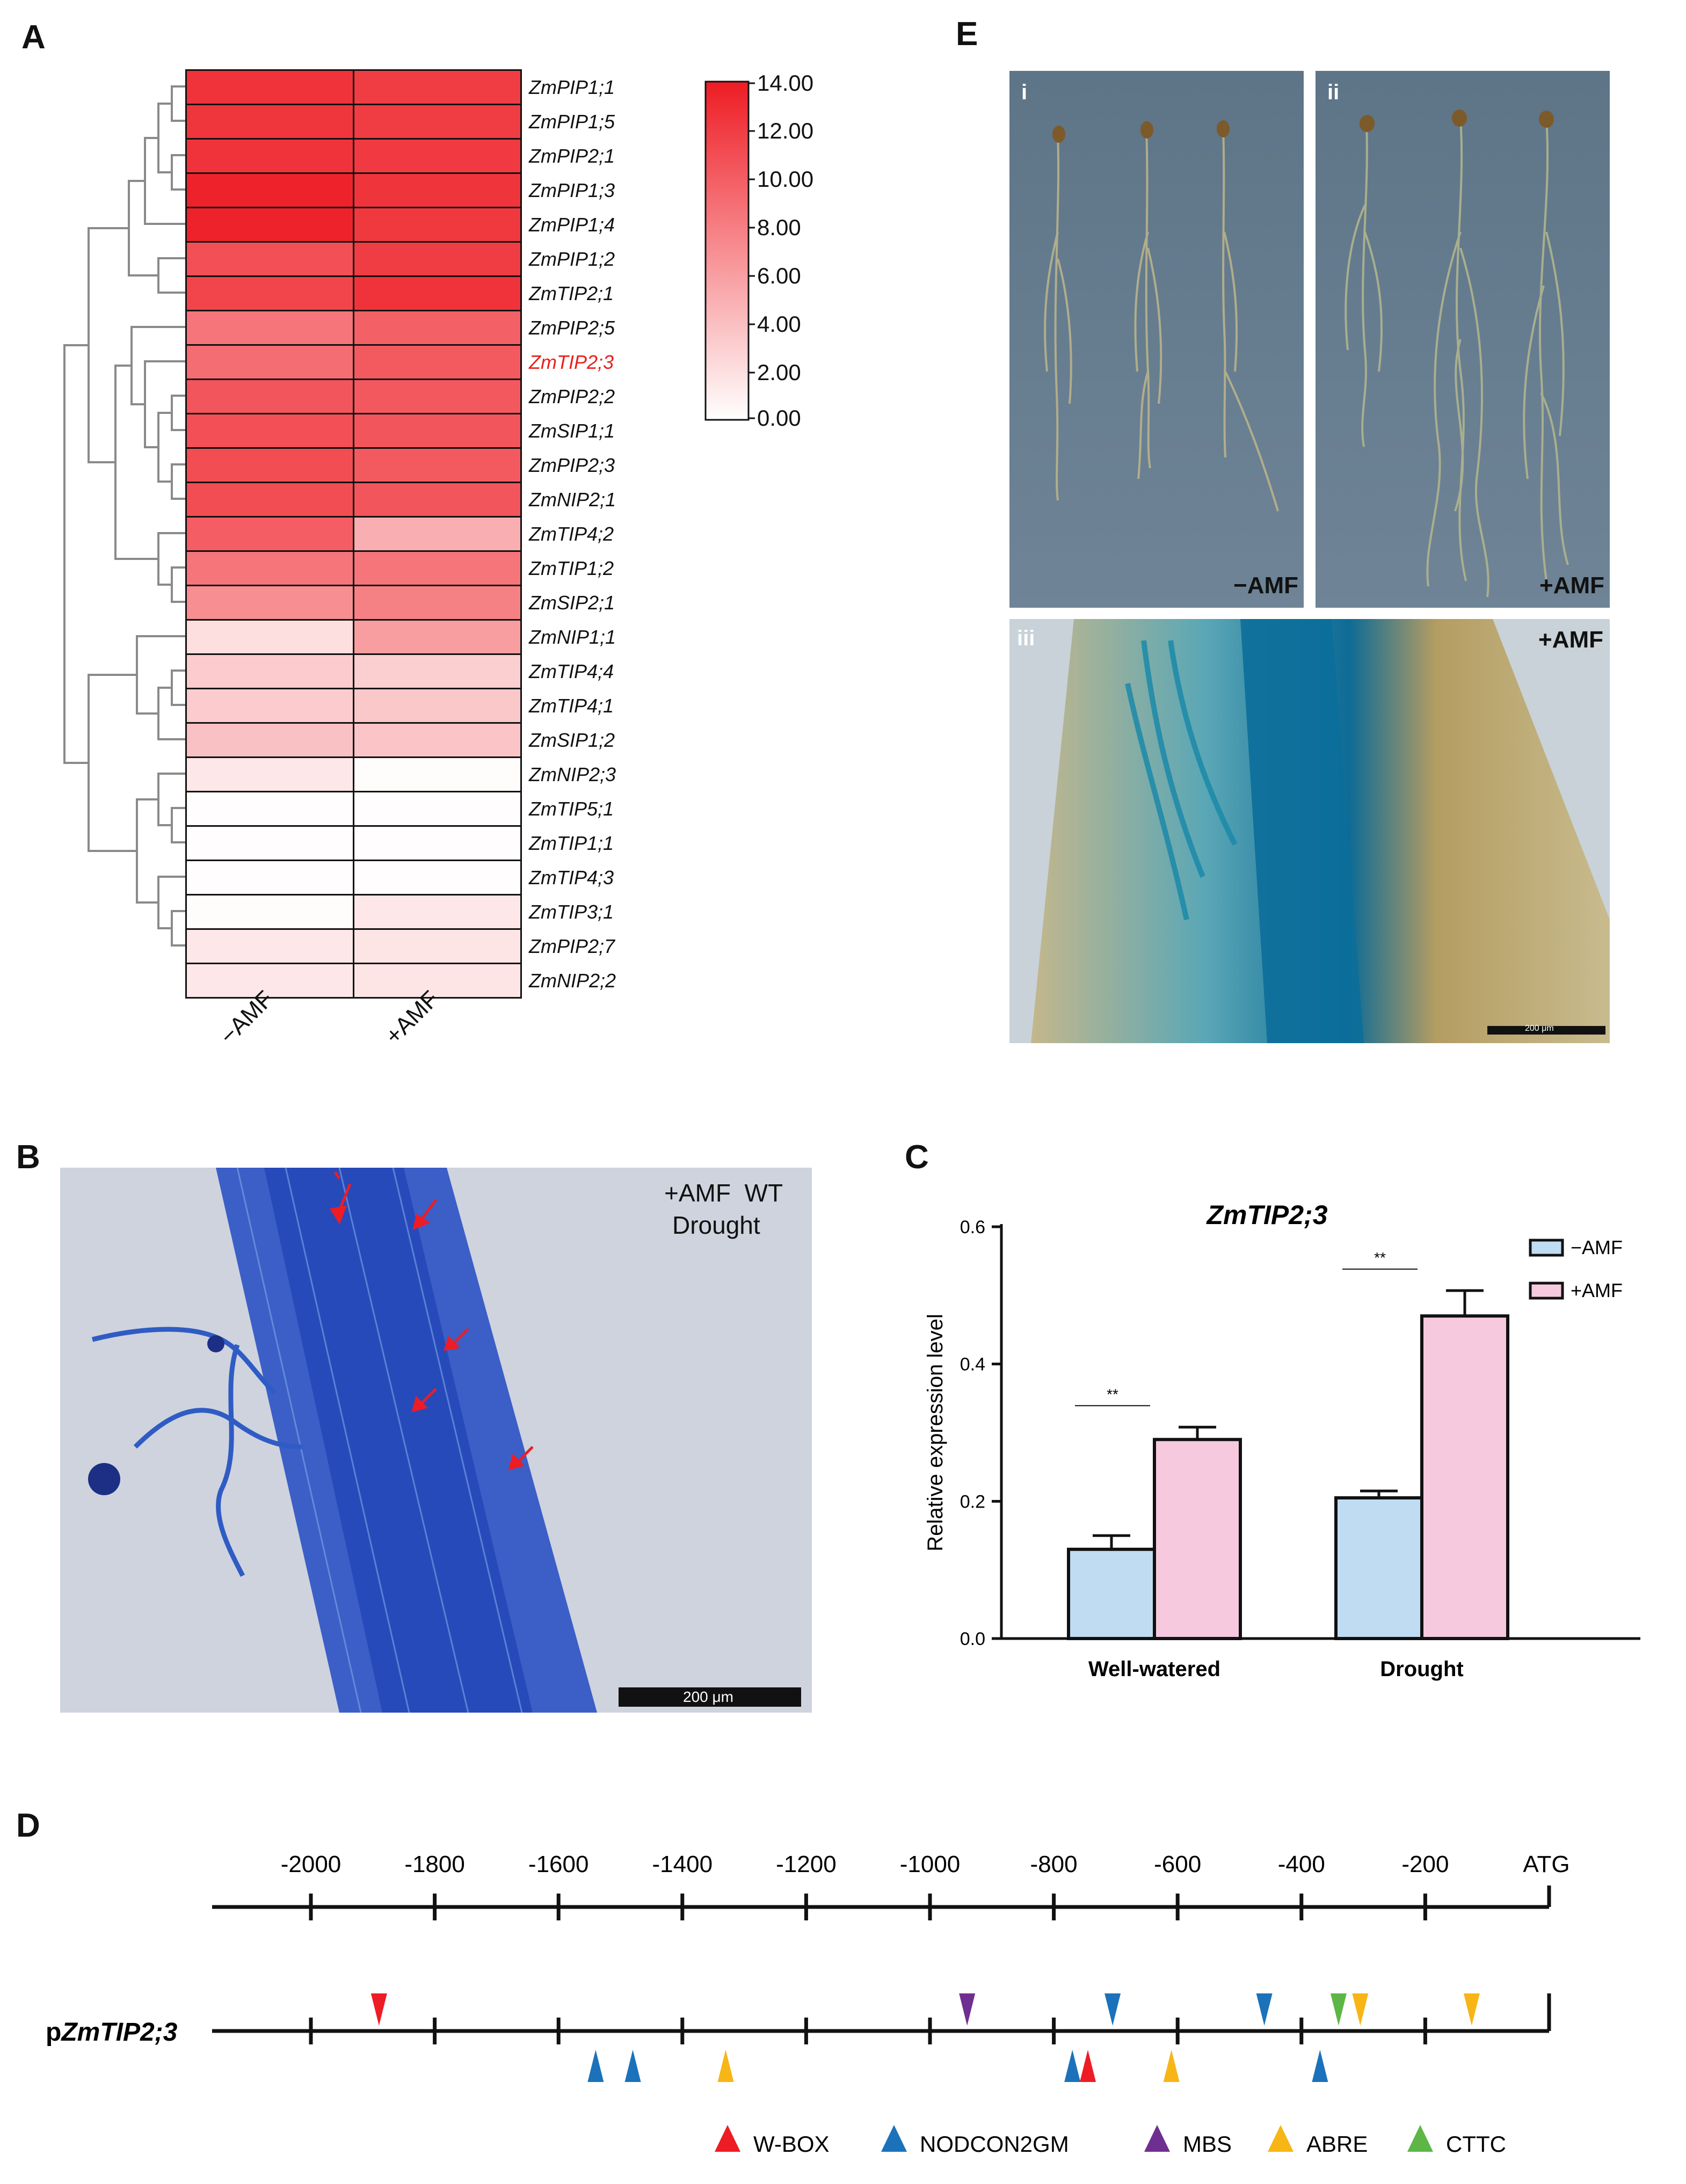 This screenshot has height=2184, width=1686. What do you see at coordinates (1457, 354) in the screenshot?
I see `roots-illustration-ii` at bounding box center [1457, 354].